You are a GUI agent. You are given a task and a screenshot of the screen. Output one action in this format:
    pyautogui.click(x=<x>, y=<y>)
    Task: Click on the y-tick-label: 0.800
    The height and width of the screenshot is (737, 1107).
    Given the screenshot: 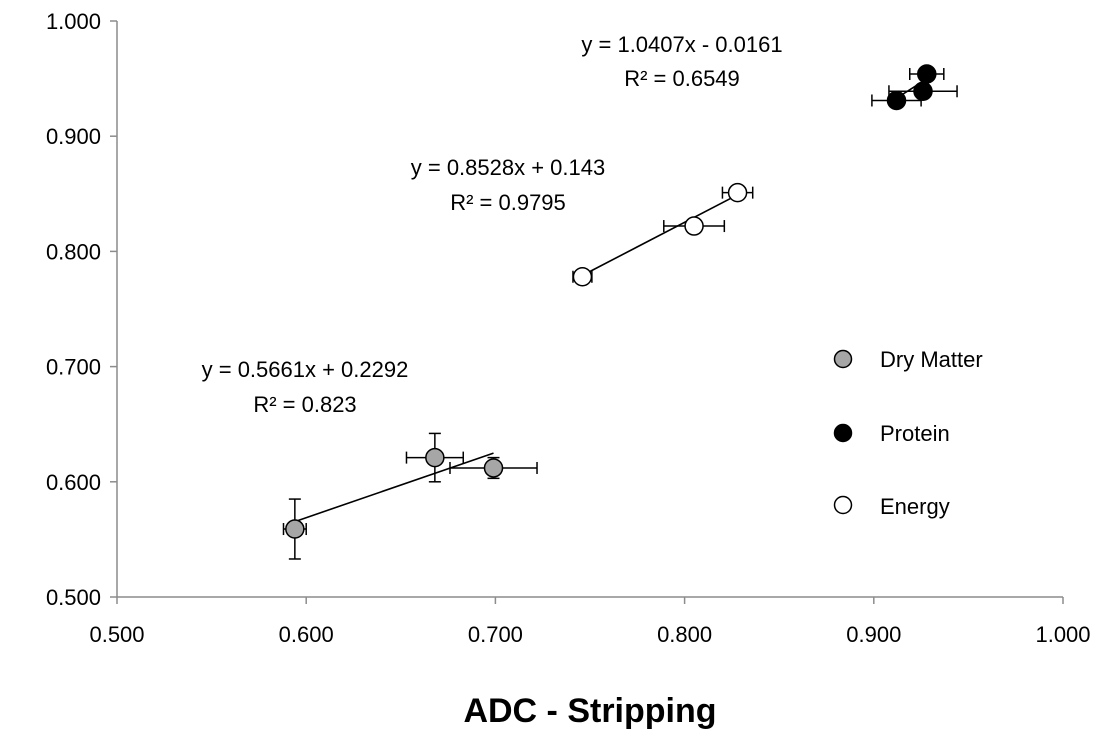 What is the action you would take?
    pyautogui.click(x=73, y=251)
    